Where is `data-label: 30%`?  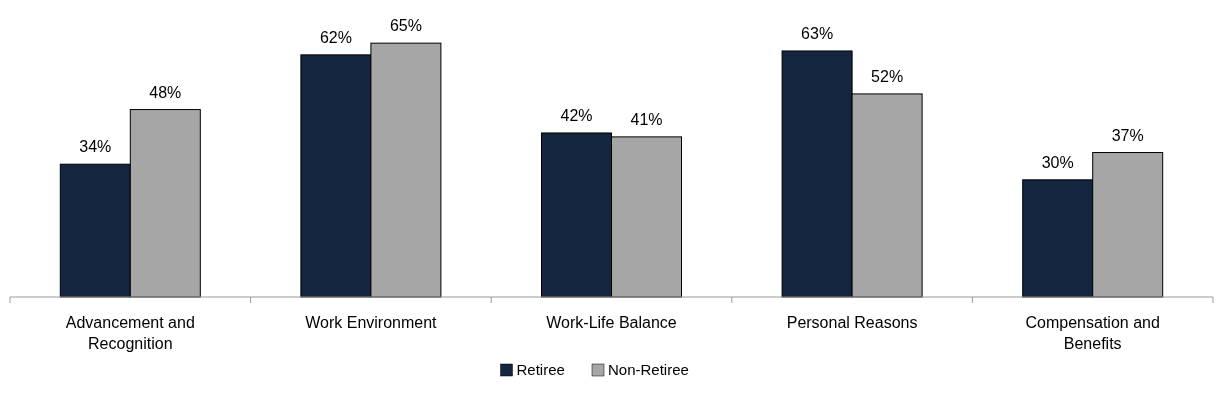 data-label: 30% is located at coordinates (1057, 162).